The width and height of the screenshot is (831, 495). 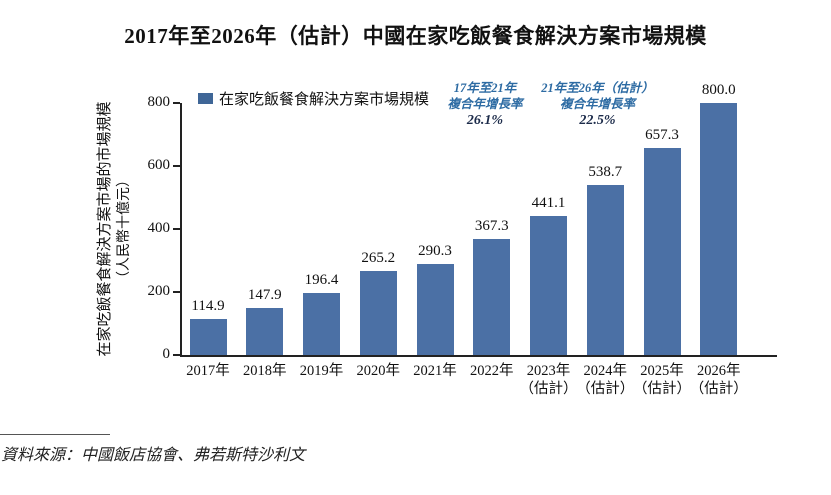 I want to click on legend-swatch-icon, so click(x=205, y=98).